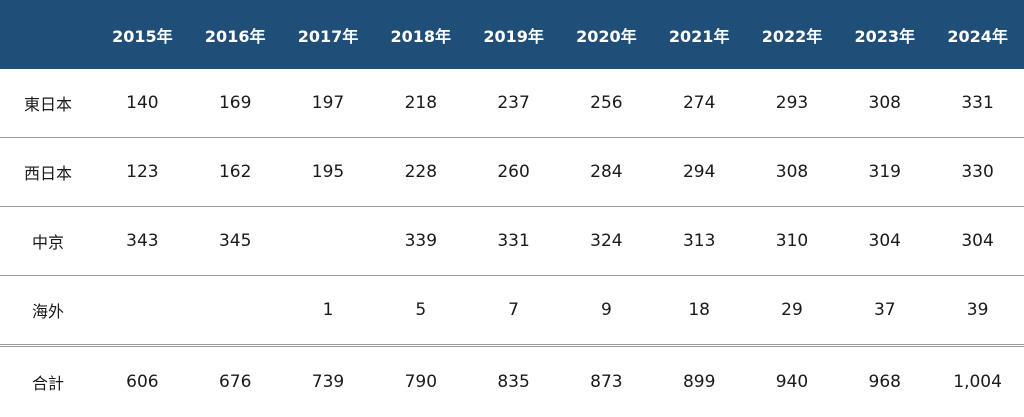 The width and height of the screenshot is (1024, 417). I want to click on table-cell: 7, so click(513, 311).